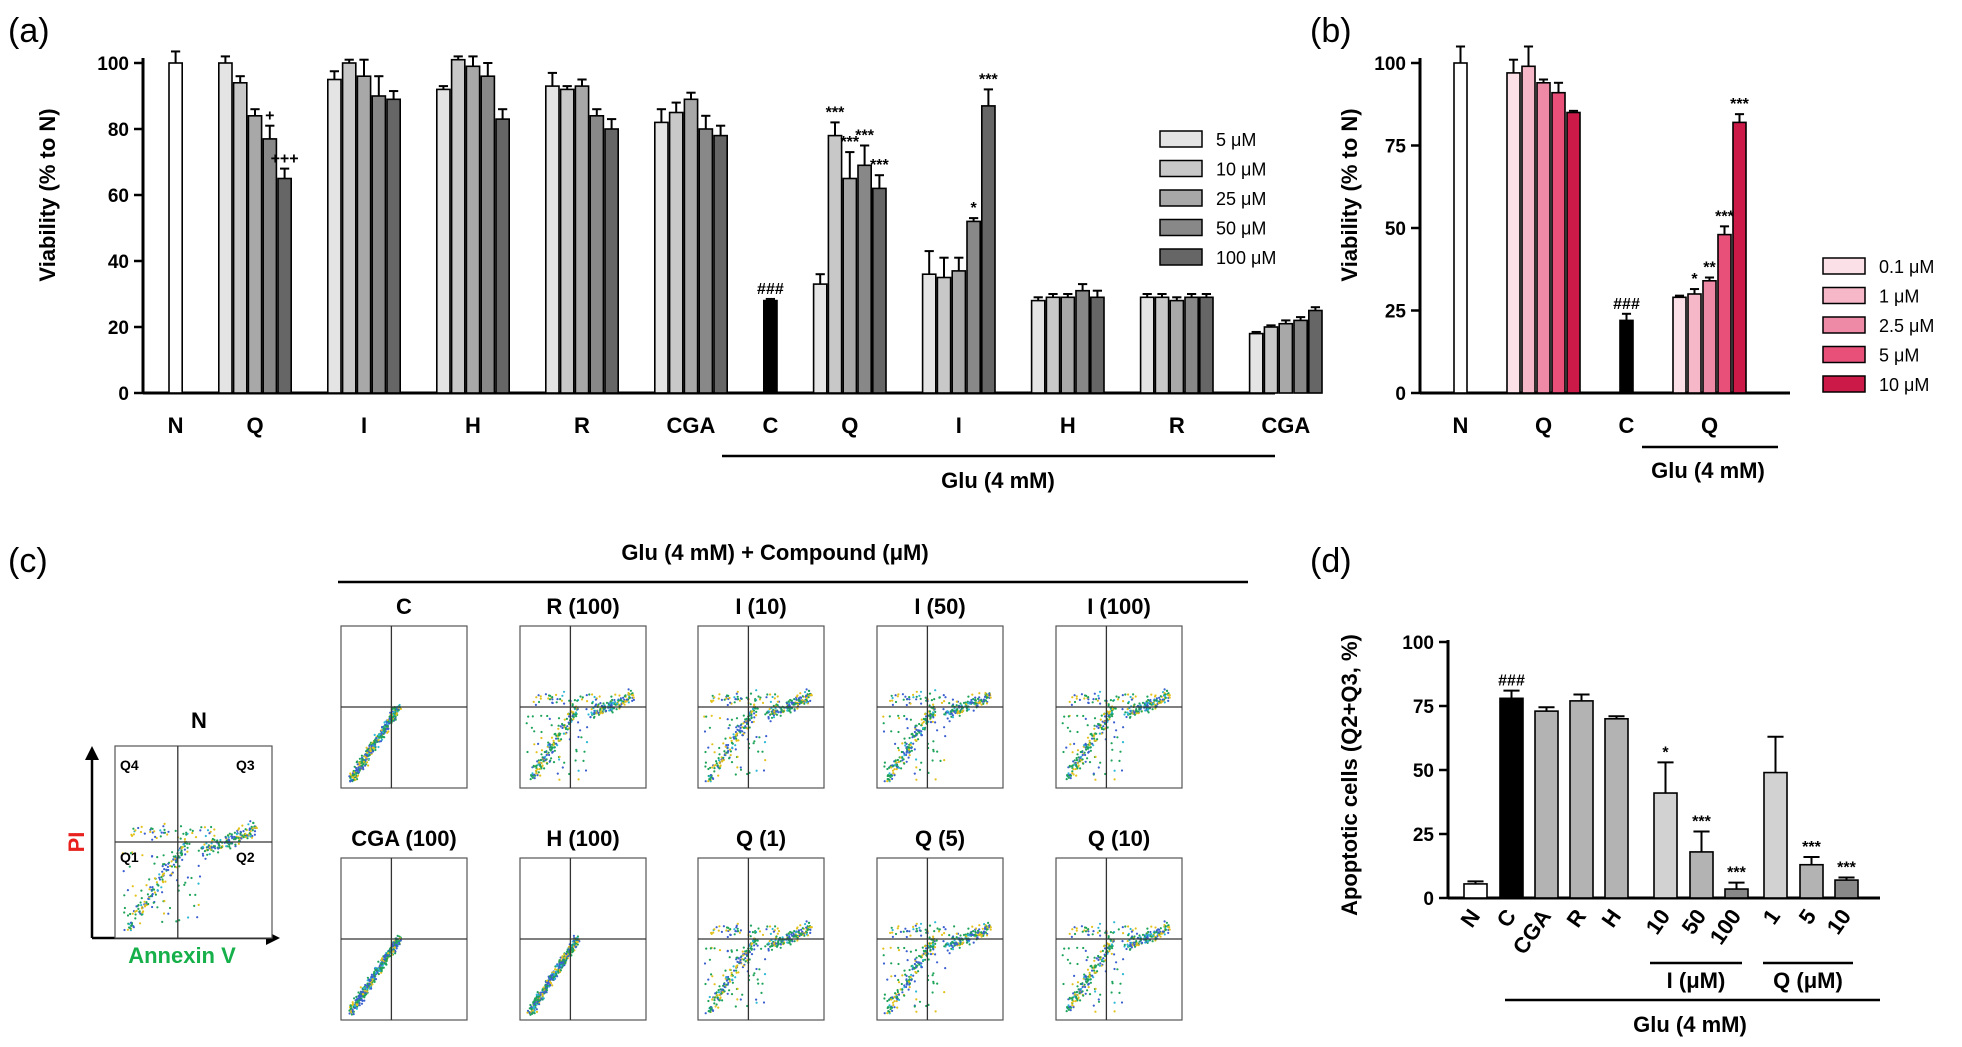  Describe the element at coordinates (1694, 279) in the screenshot. I see `panel-b-significance-mark: *` at that location.